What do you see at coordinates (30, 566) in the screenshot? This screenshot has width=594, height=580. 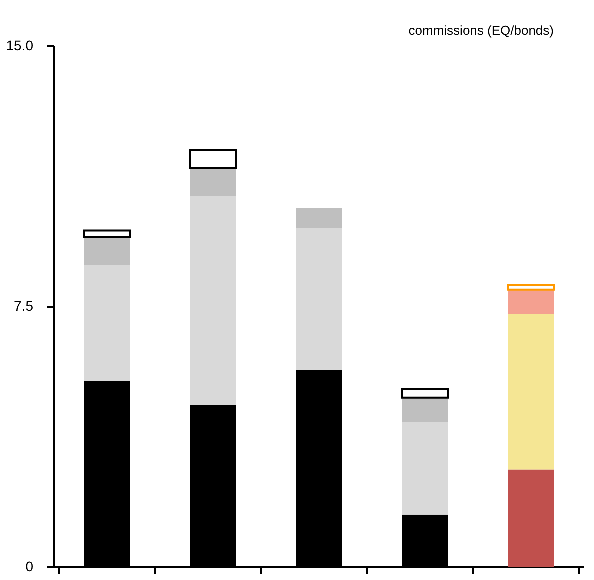 I see `y-tick-label: 0` at bounding box center [30, 566].